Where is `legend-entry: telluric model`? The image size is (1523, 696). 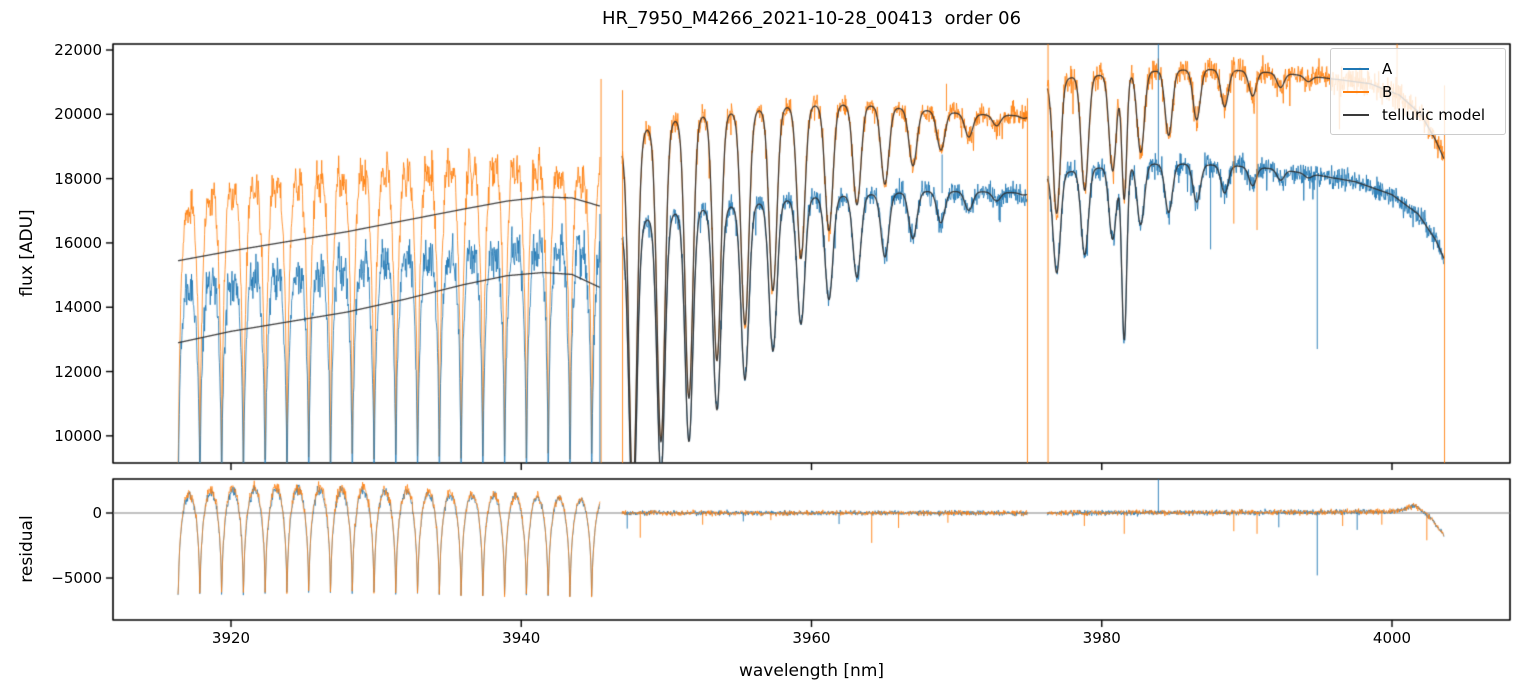
legend-entry: telluric model is located at coordinates (1419, 115).